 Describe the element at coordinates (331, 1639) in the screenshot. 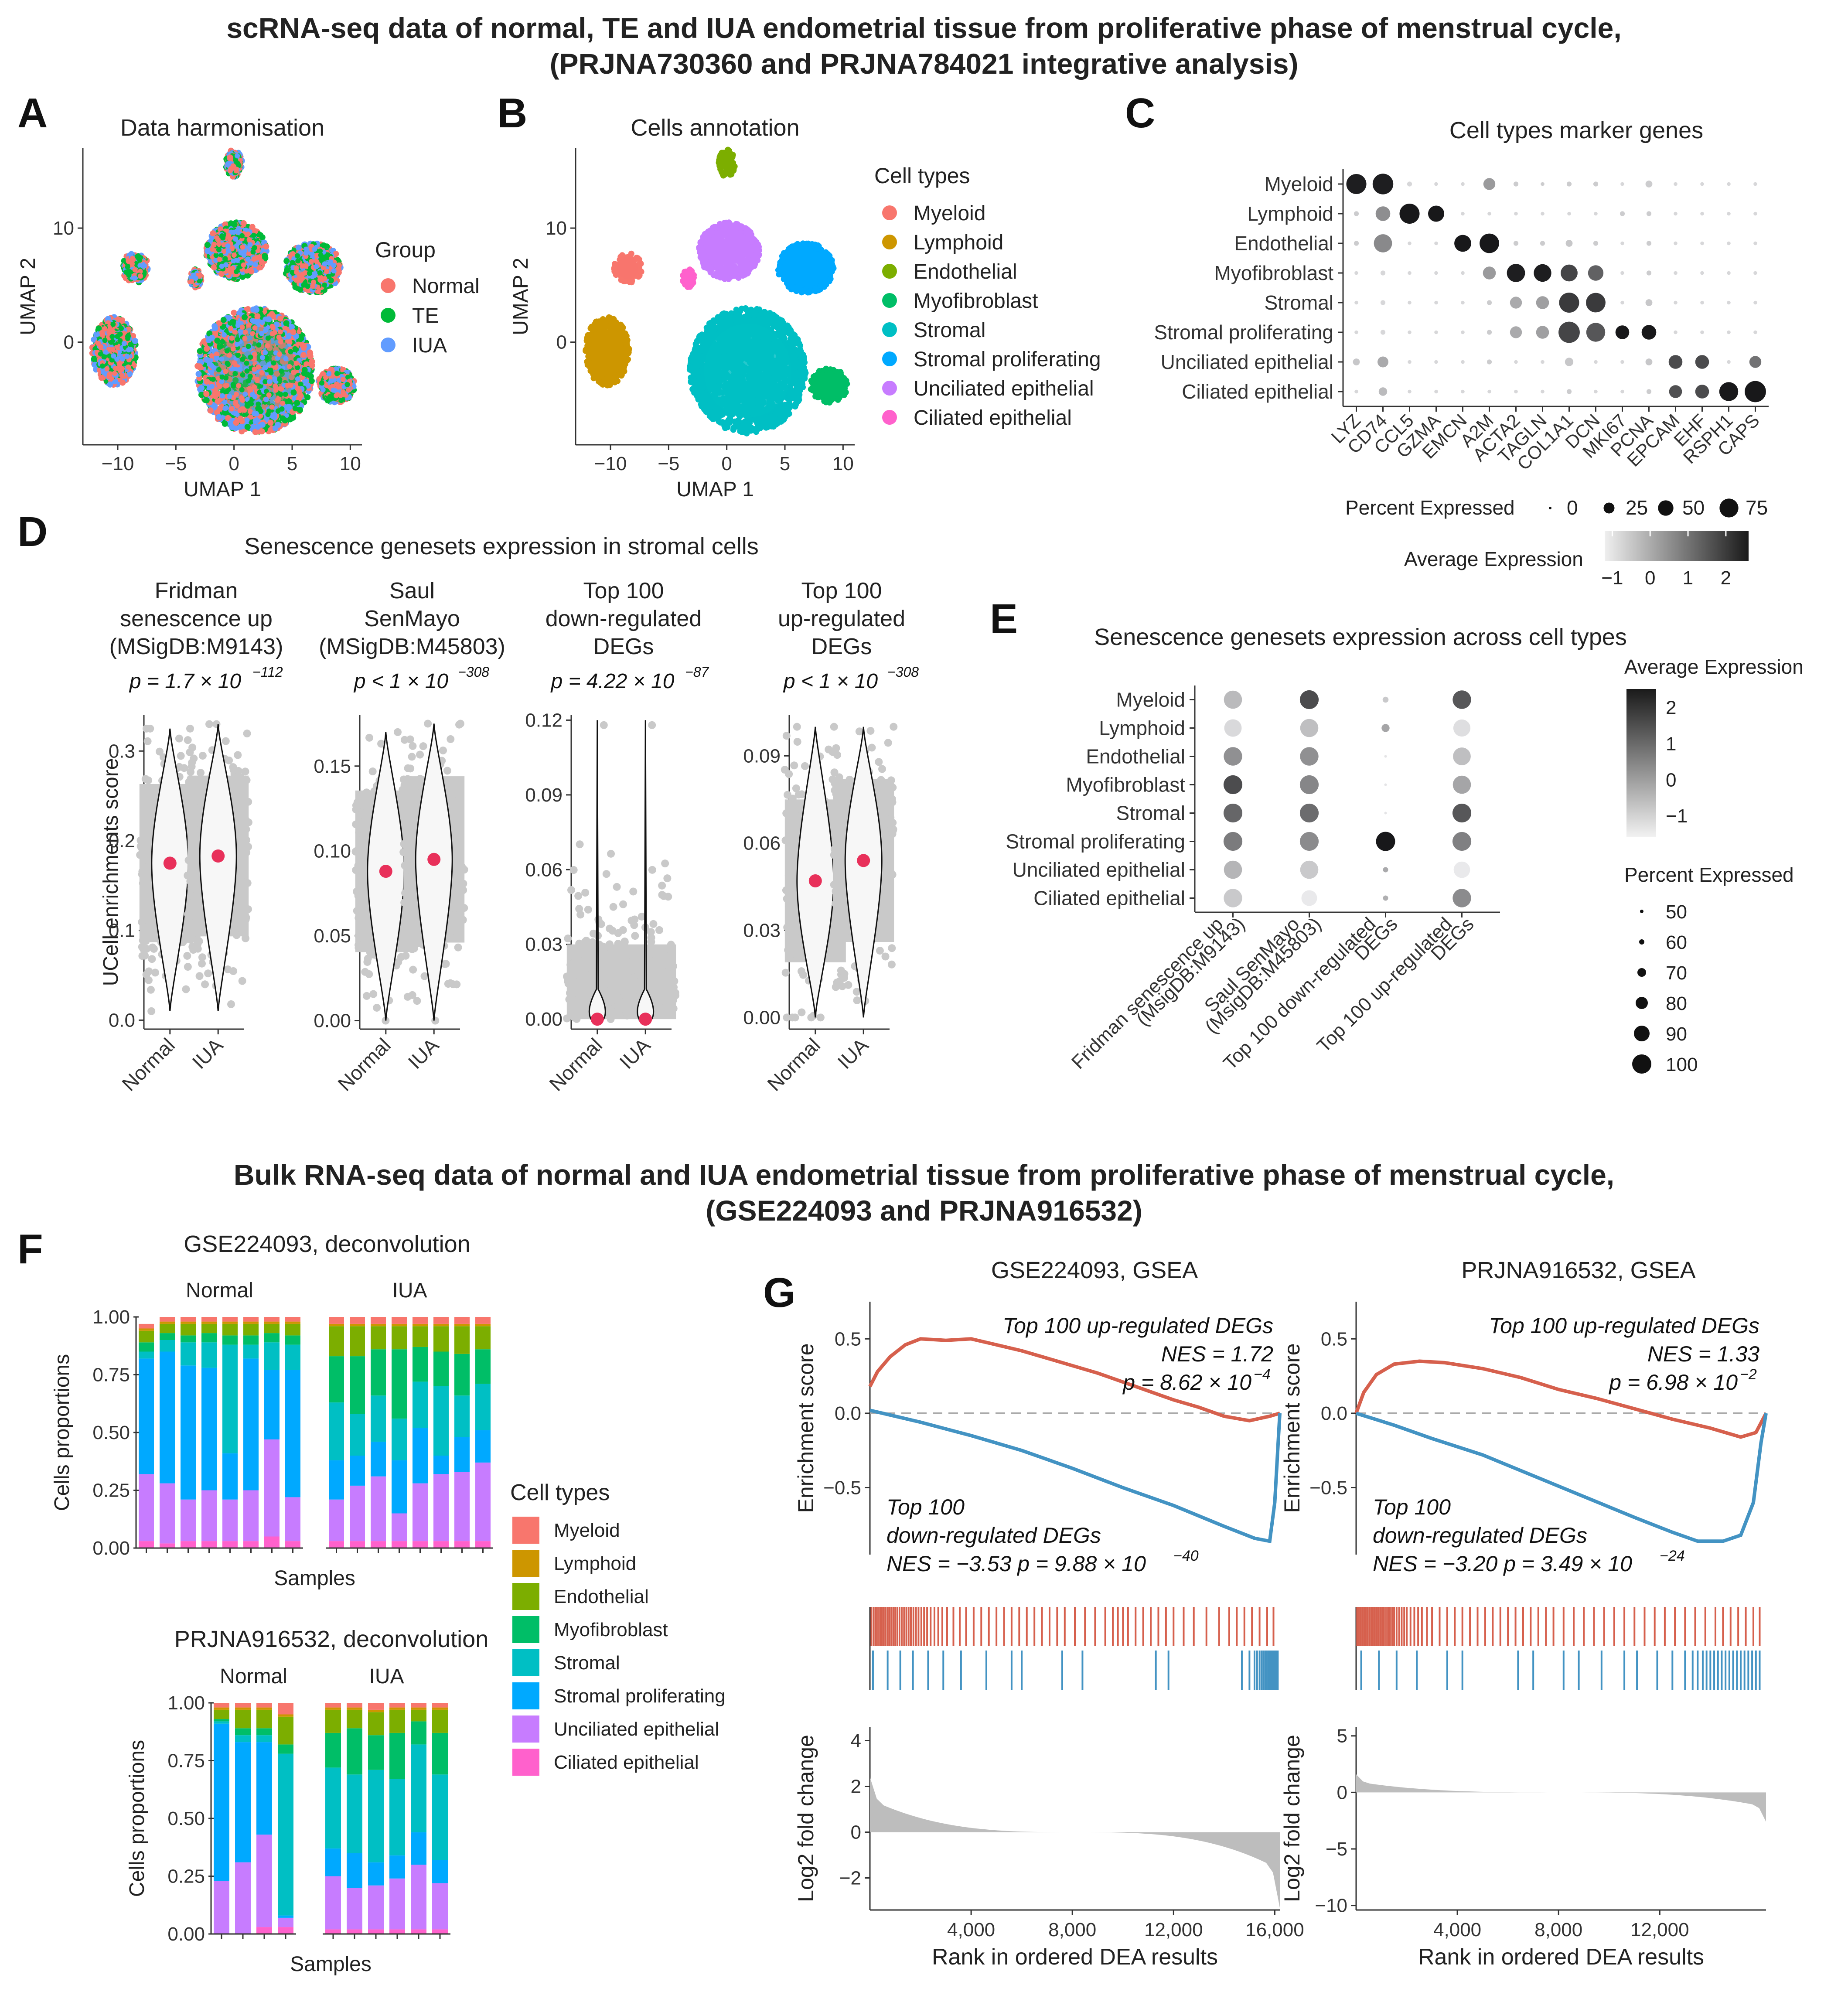

I see `panel-f2-title: PRJNA916532, deconvolution` at that location.